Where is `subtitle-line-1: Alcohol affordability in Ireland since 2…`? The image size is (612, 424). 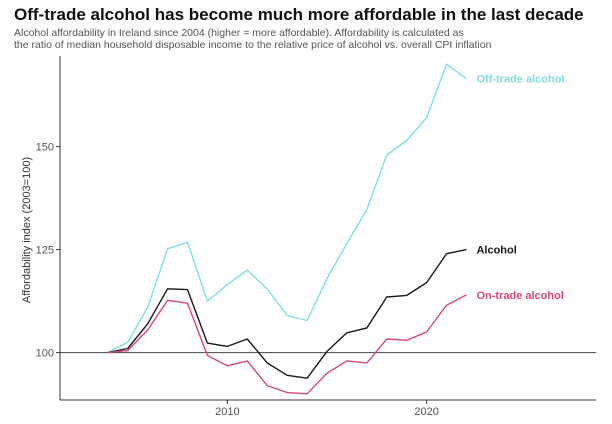 subtitle-line-1: Alcohol affordability in Ireland since 2… is located at coordinates (239, 33).